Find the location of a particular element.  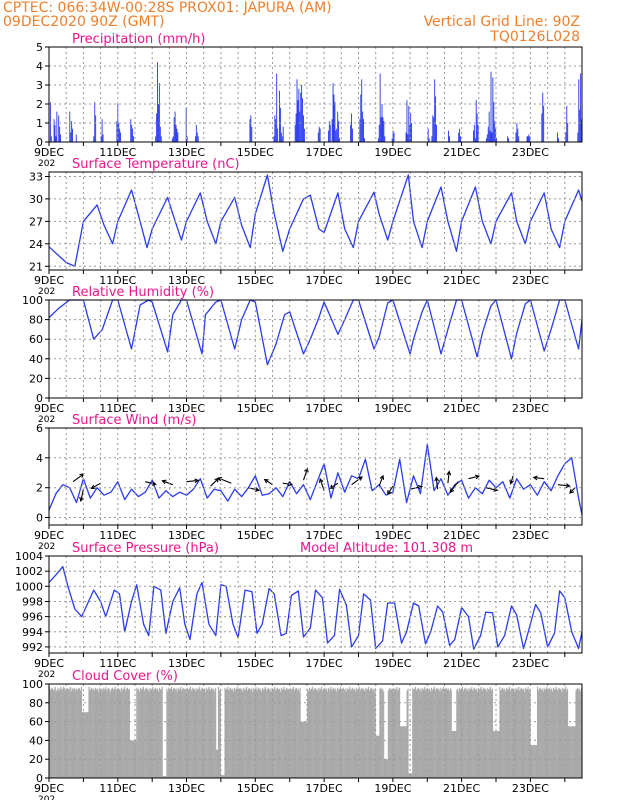

x-tick-label: 9DEC is located at coordinates (49, 408).